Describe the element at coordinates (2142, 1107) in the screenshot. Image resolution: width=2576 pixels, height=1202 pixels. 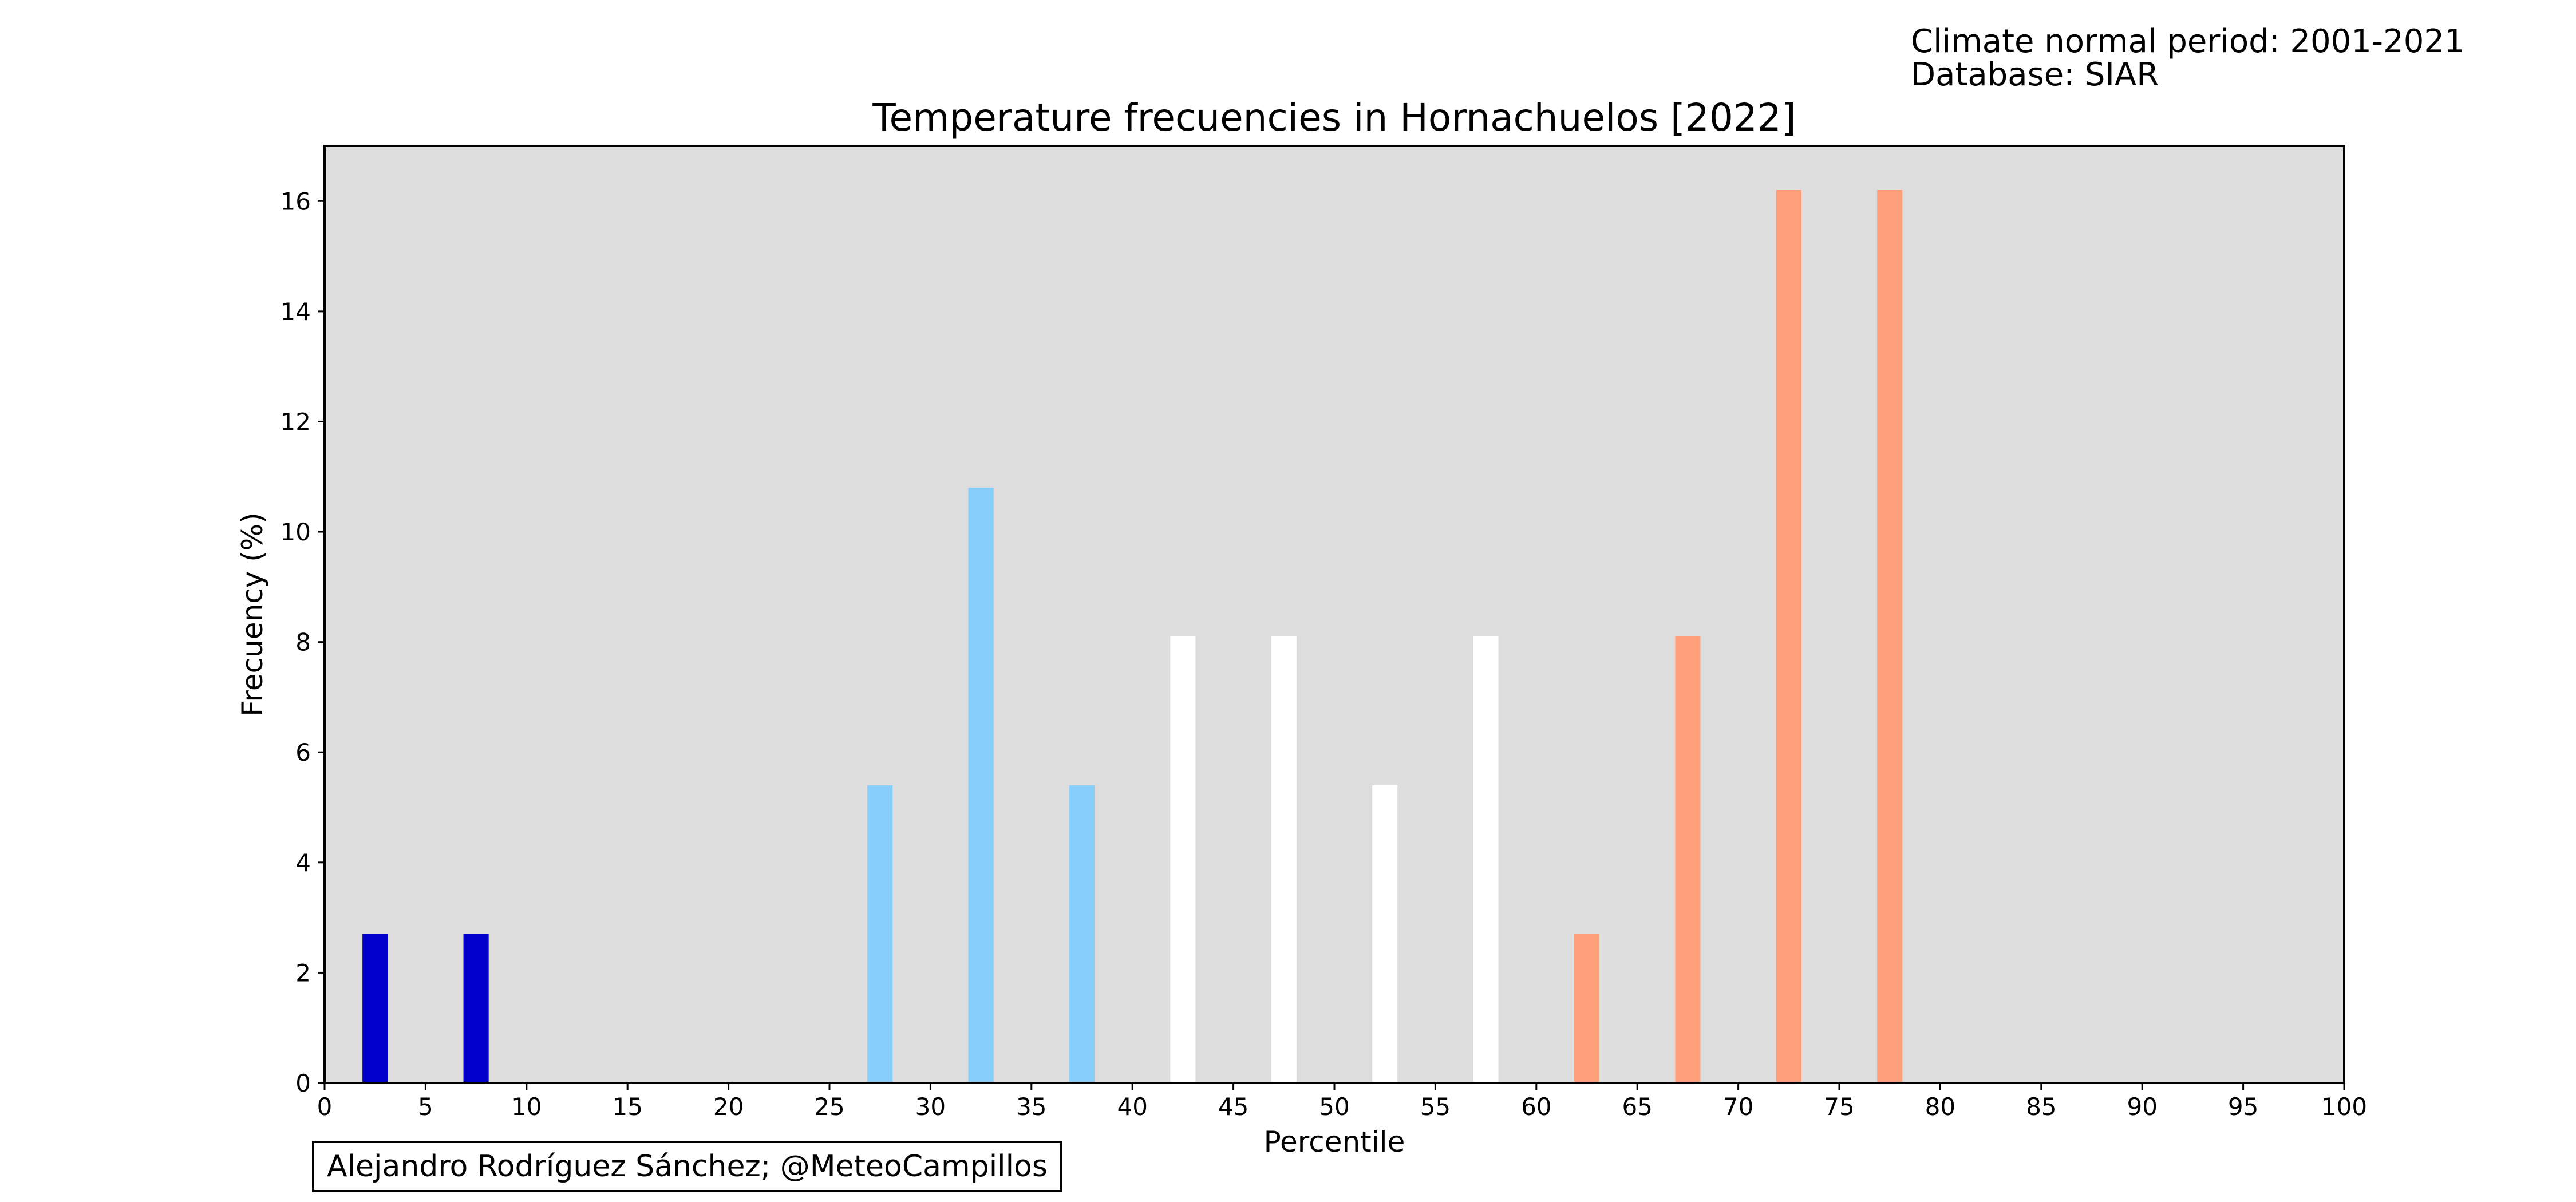
I see `x-tick-label: 90` at that location.